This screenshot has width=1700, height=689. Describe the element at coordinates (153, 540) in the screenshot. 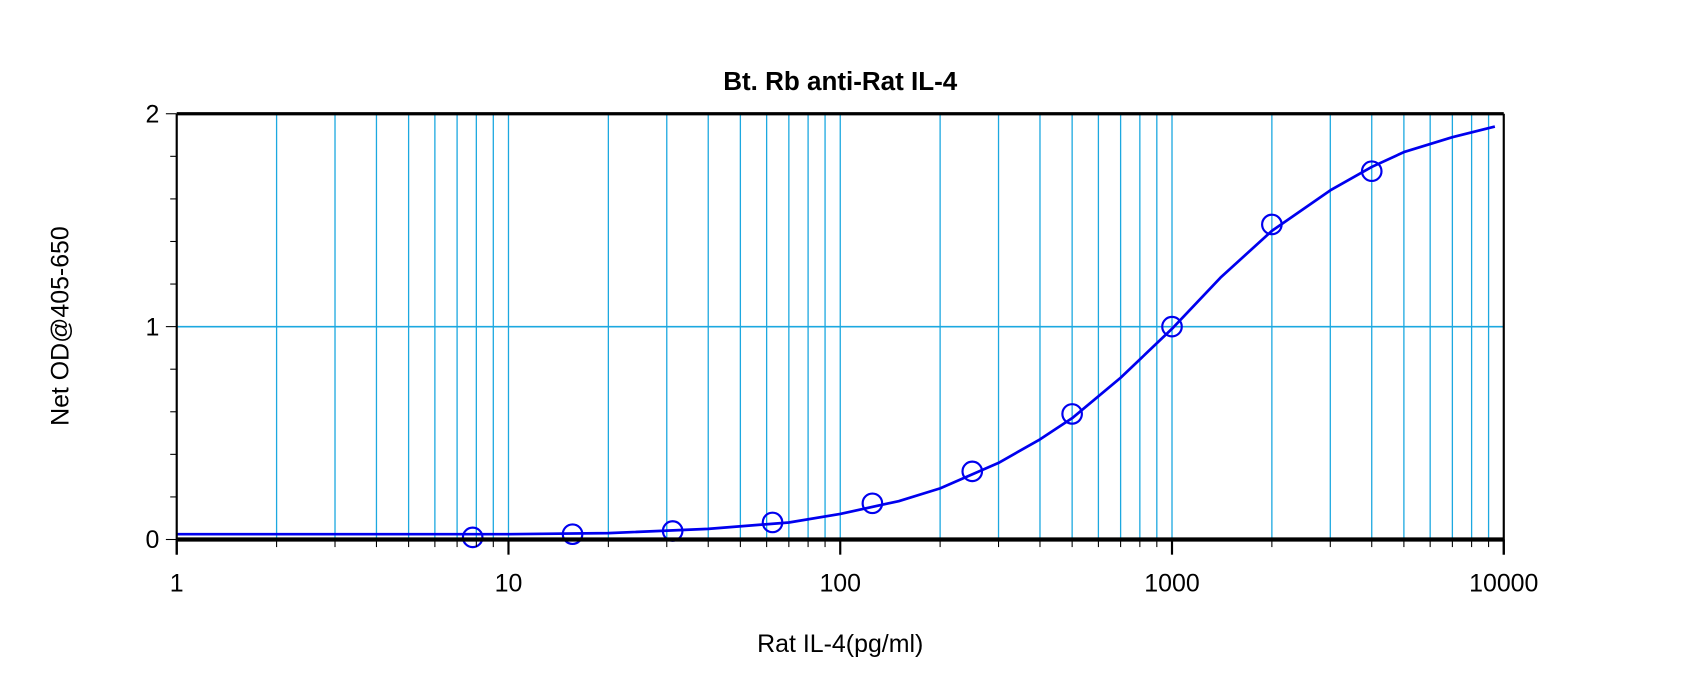

I see `y-tick-label: 0` at that location.